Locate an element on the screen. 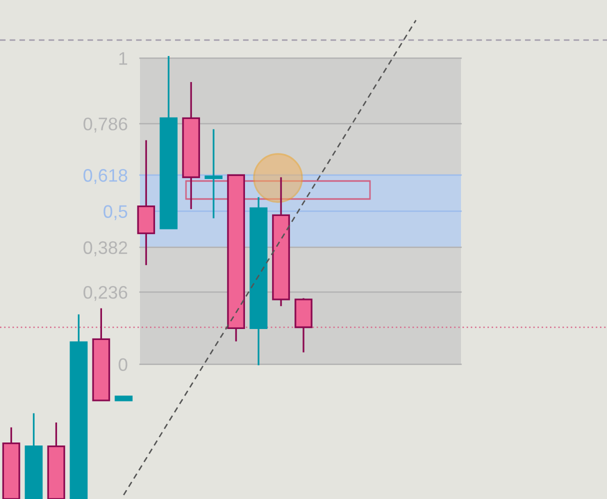 The image size is (607, 499). y-tick-label: 0,618 is located at coordinates (106, 176).